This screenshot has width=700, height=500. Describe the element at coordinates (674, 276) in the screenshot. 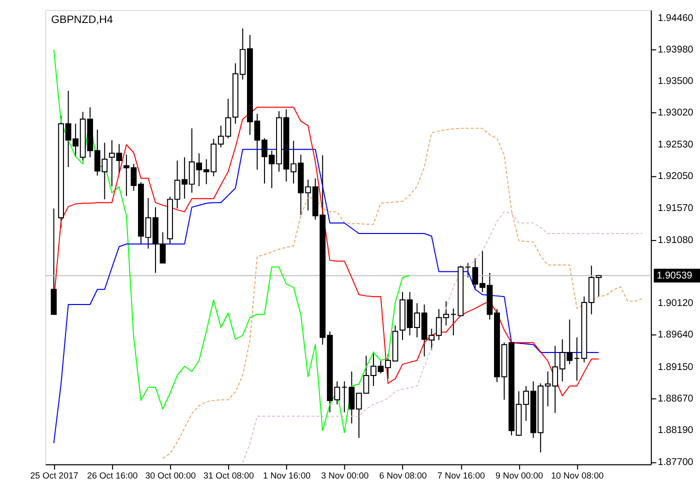

I see `ref-line-label: 1.90539` at that location.